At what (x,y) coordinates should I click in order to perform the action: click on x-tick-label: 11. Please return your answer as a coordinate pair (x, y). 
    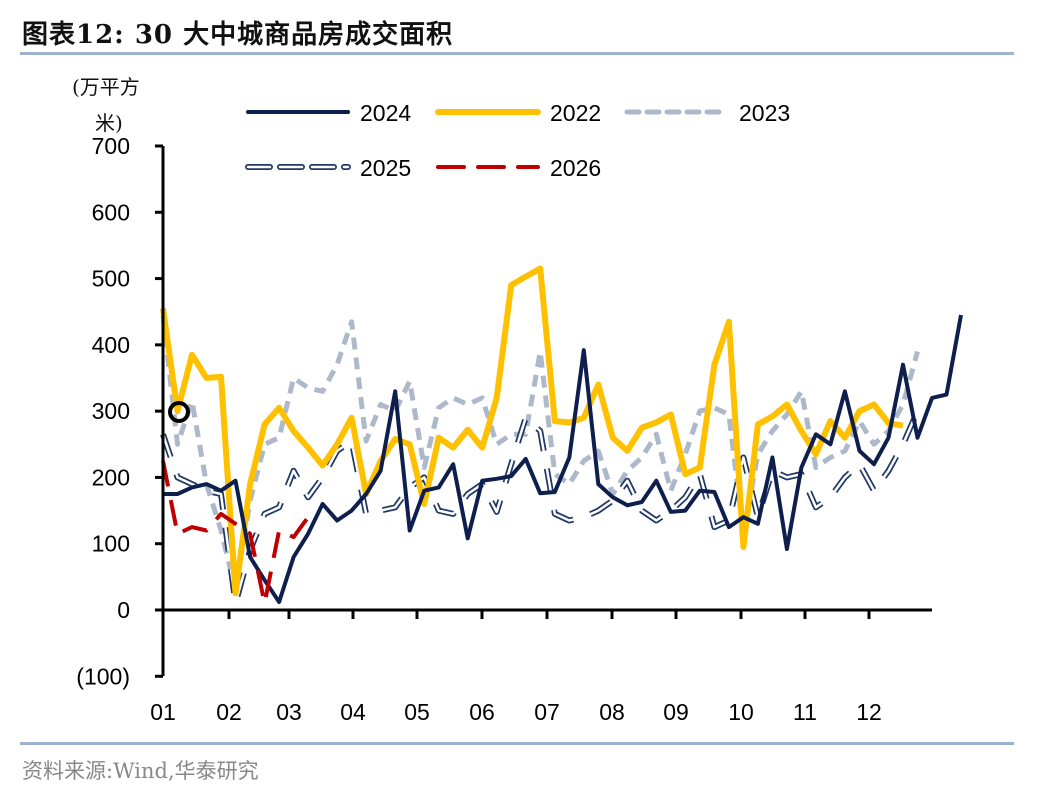
    Looking at the image, I should click on (805, 712).